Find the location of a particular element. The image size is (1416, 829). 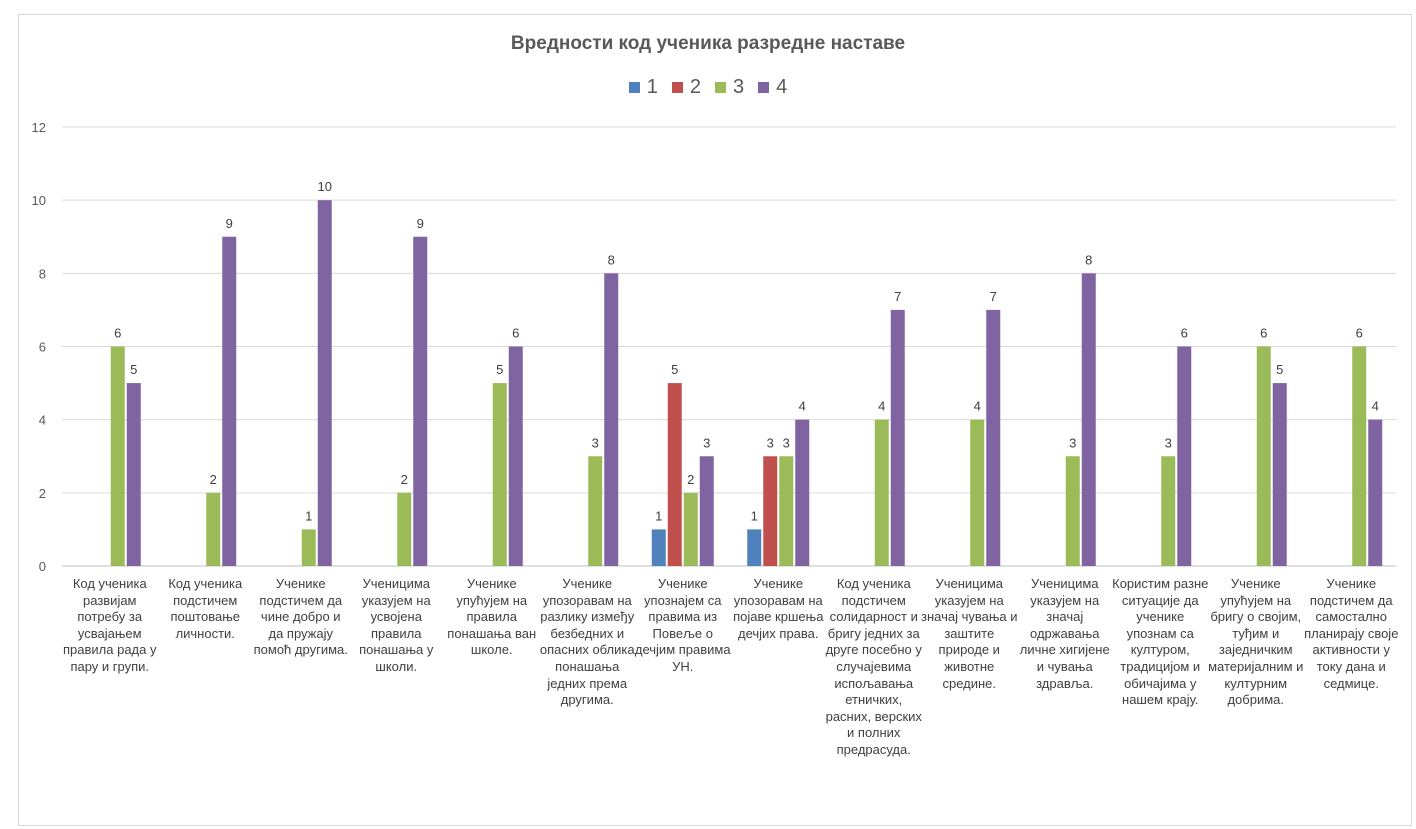

y-tick-label: 4 is located at coordinates (42, 420).